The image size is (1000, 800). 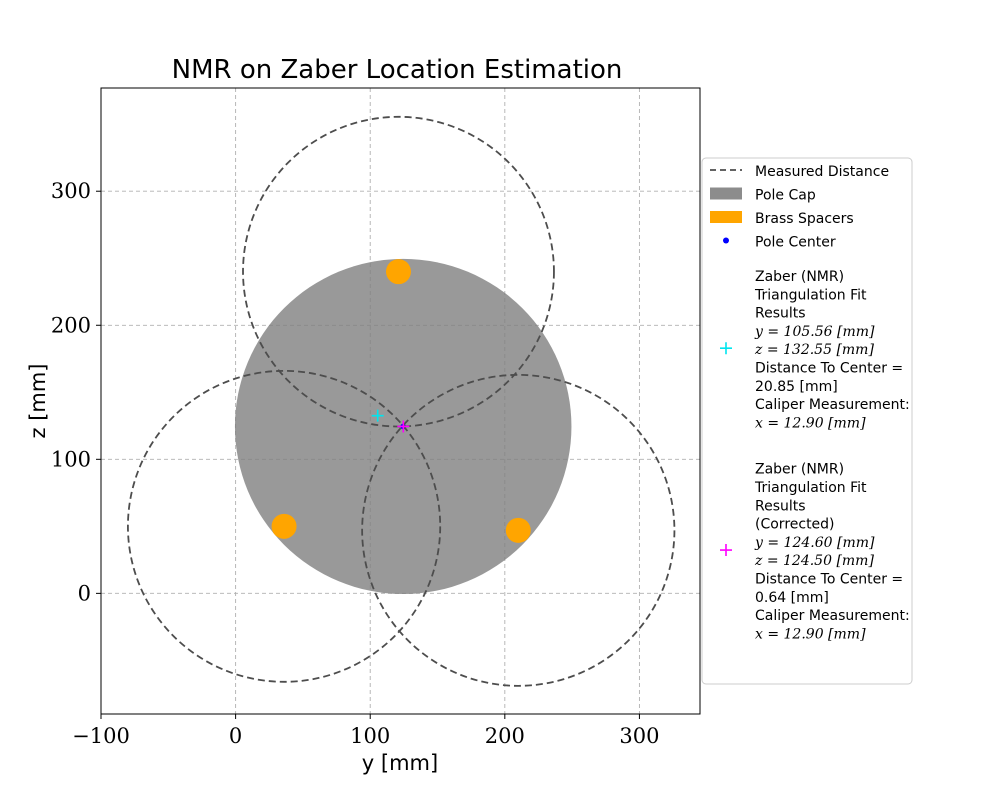 I want to click on y-tick-label: 0, so click(x=84, y=593).